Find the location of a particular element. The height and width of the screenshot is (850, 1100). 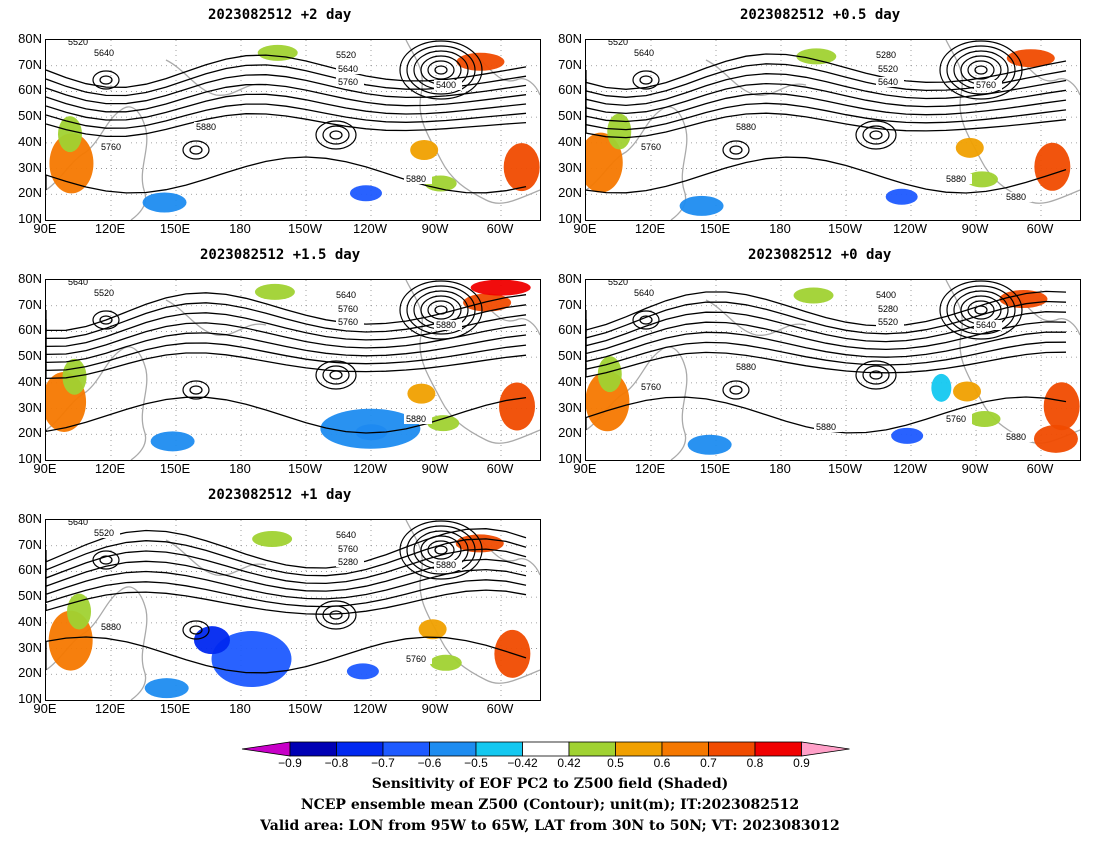

contour-label: 5760 is located at coordinates (956, 419).